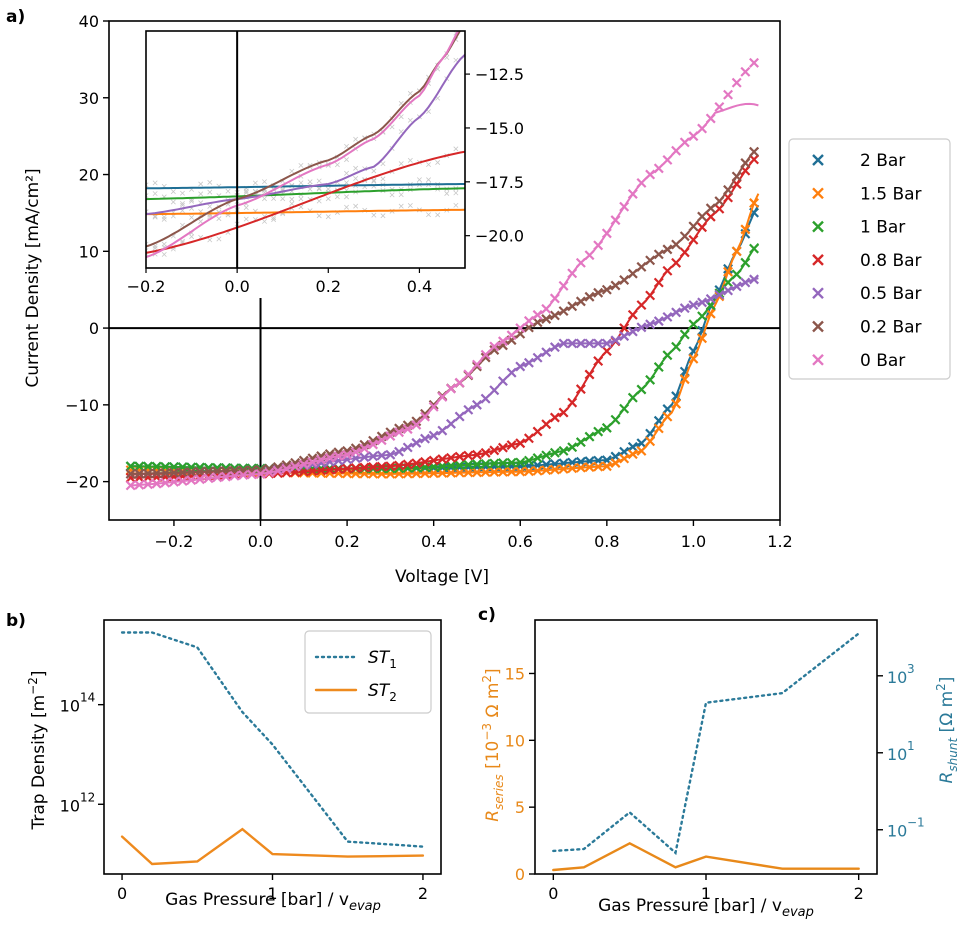 Image resolution: width=972 pixels, height=935 pixels. Describe the element at coordinates (606, 541) in the screenshot. I see `jv-x-tick-label: 0.8` at that location.